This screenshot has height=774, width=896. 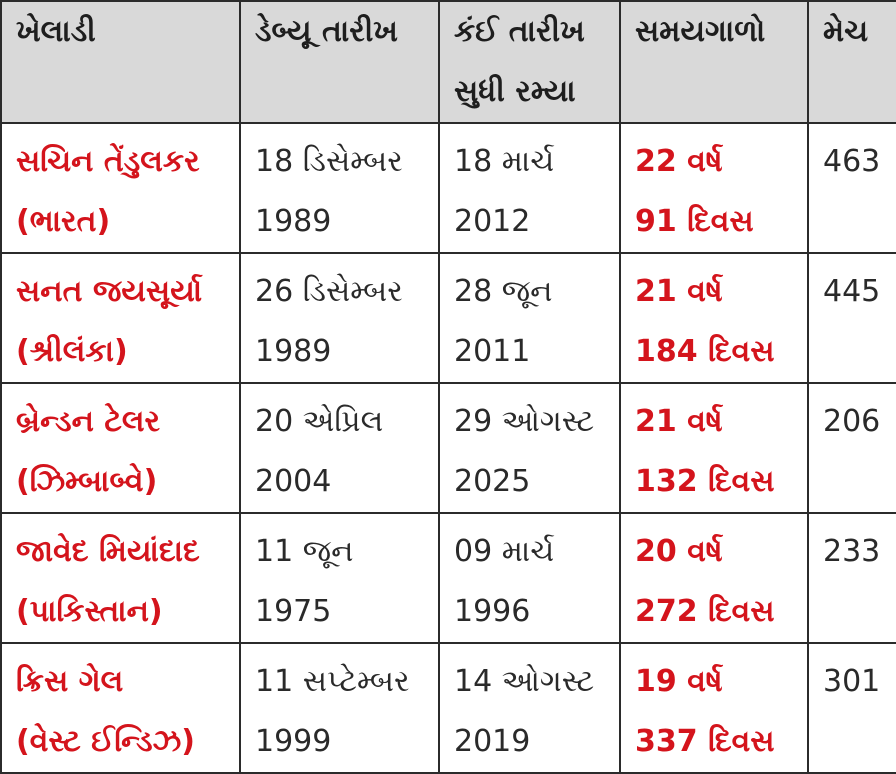 I want to click on last-day-month: 29 ઓગસ્ટ, so click(x=524, y=421).